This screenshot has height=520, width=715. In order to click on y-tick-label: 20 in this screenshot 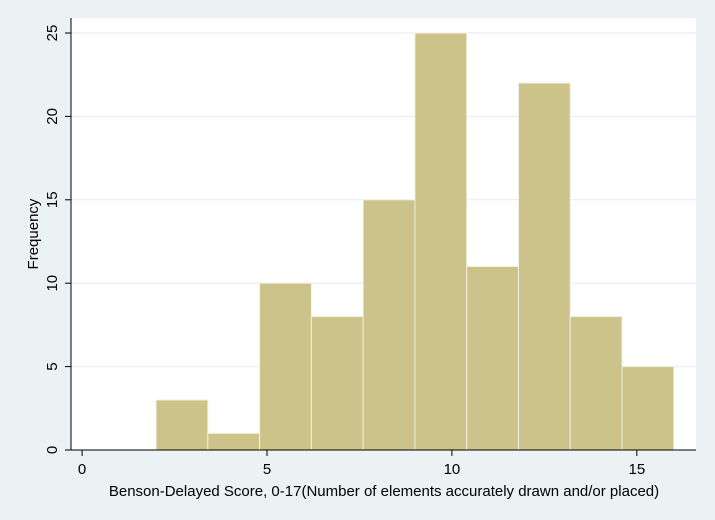, I will do `click(52, 116)`.